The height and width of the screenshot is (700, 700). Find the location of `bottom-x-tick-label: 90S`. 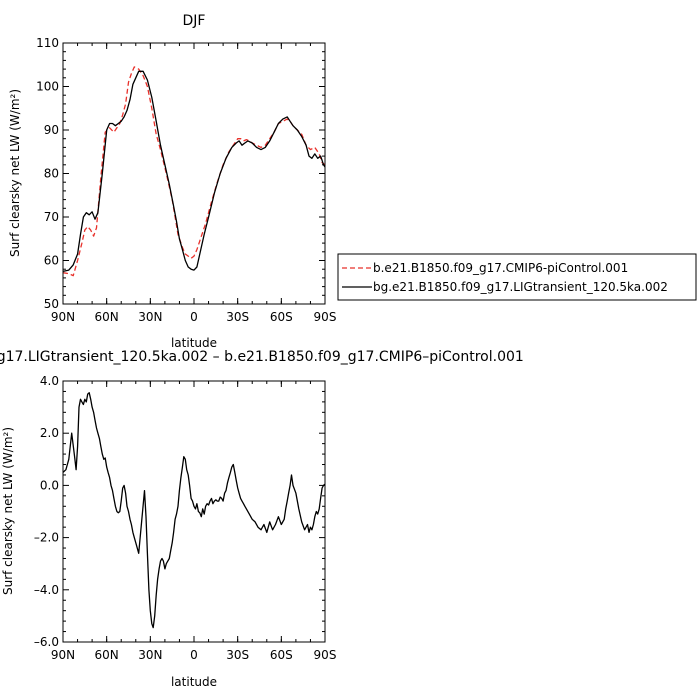

bottom-x-tick-label: 90S is located at coordinates (325, 655).